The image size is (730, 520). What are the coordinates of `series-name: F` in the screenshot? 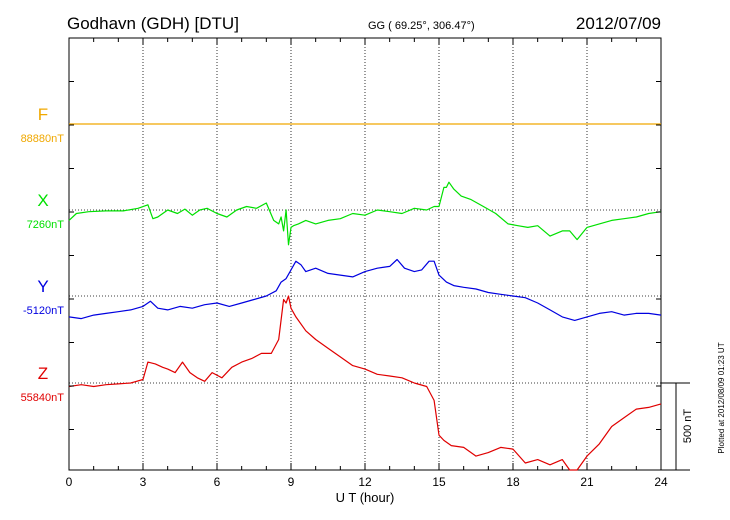 It's located at (43, 114).